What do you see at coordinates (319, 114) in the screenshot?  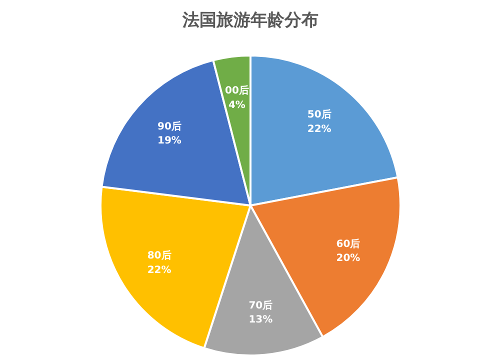 I see `slice-label: 50后` at bounding box center [319, 114].